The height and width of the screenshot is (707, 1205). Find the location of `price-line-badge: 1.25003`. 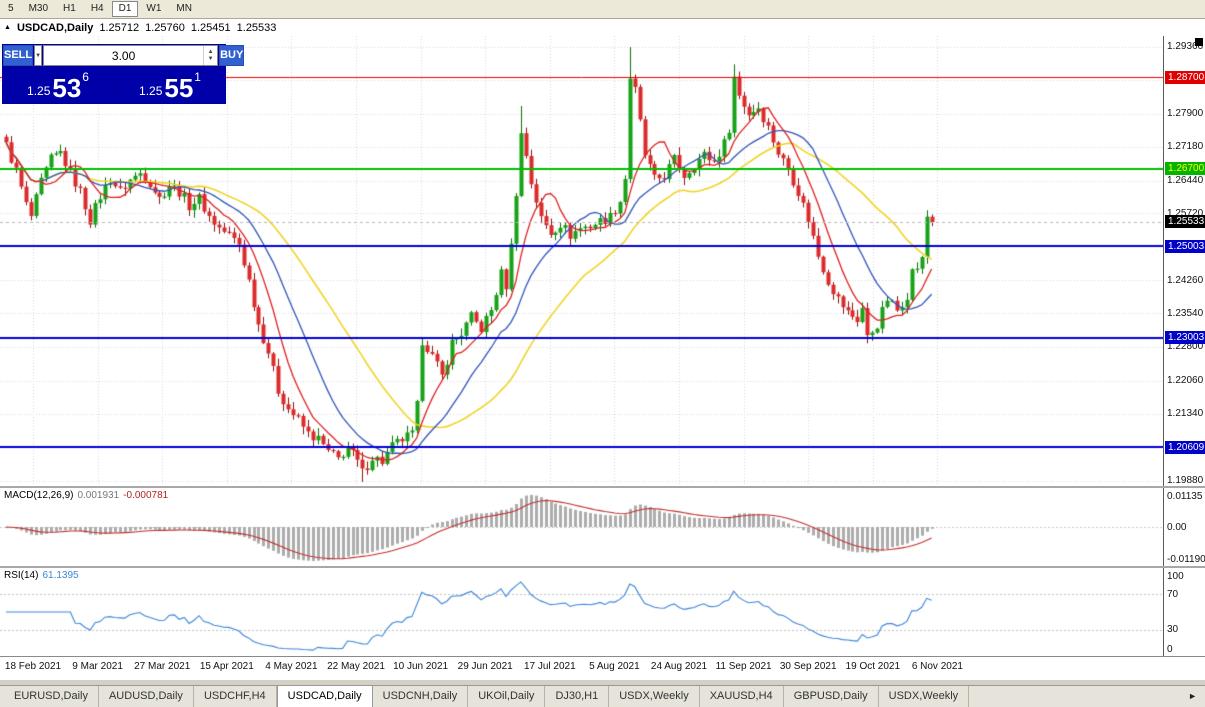

price-line-badge: 1.25003 is located at coordinates (1185, 246).